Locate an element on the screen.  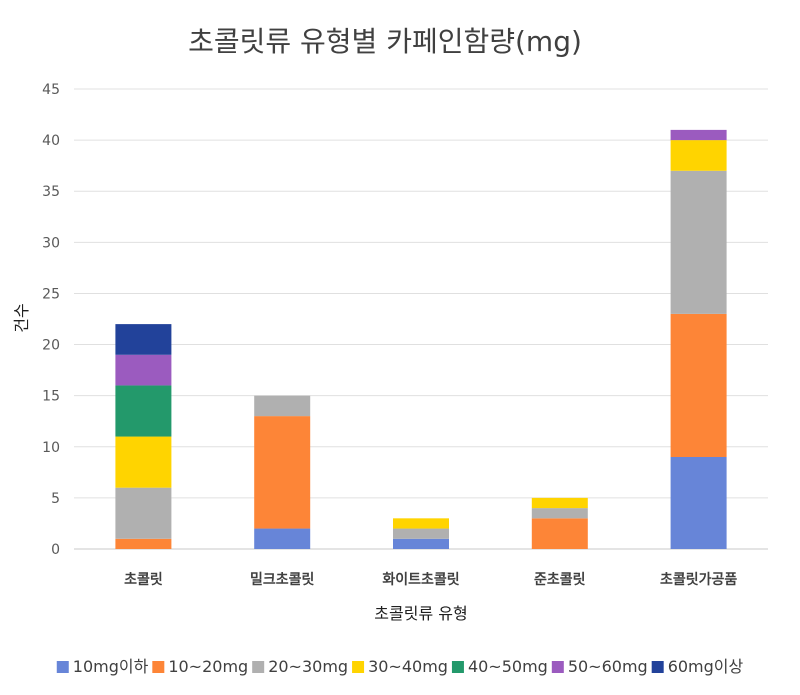
x-category-labels: 초콜릿 밀크초콜릿 화이트초콜릿 준초콜릿 초콜릿가공품 is located at coordinates (430, 579).